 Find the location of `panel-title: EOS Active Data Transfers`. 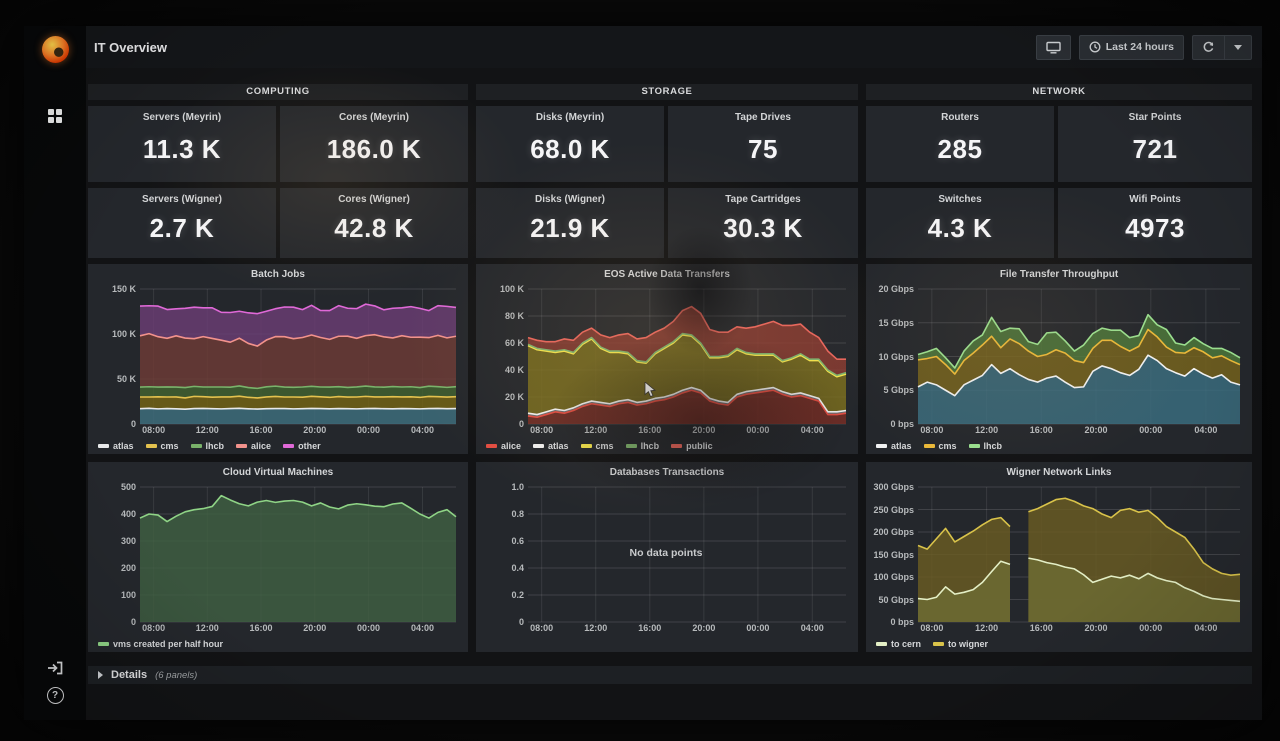

panel-title: EOS Active Data Transfers is located at coordinates (667, 274).